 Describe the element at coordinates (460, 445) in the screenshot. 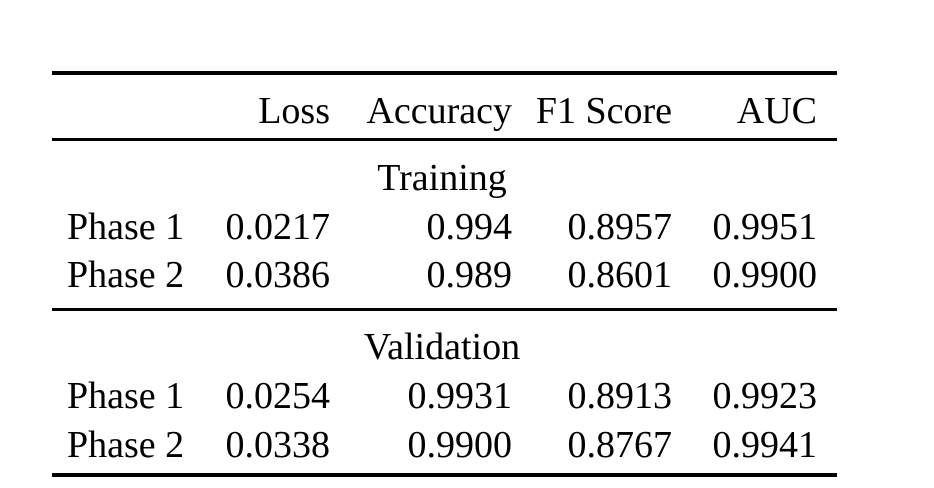

I see `cell-accuracy: 0.9900` at that location.